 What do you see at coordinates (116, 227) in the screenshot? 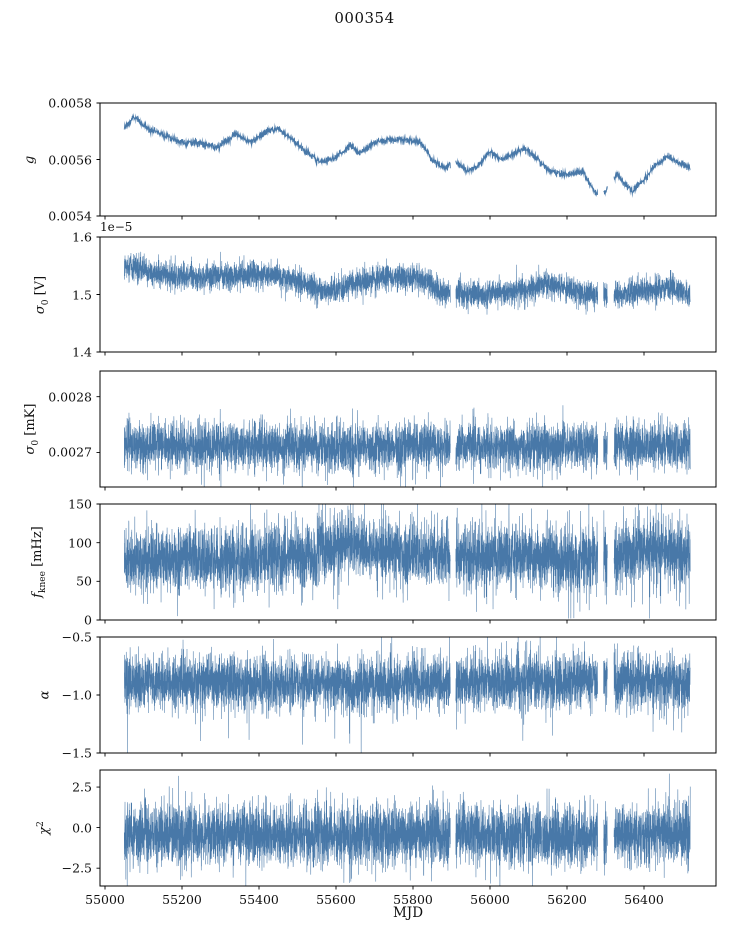
I see `offset-text: 1e−5` at bounding box center [116, 227].